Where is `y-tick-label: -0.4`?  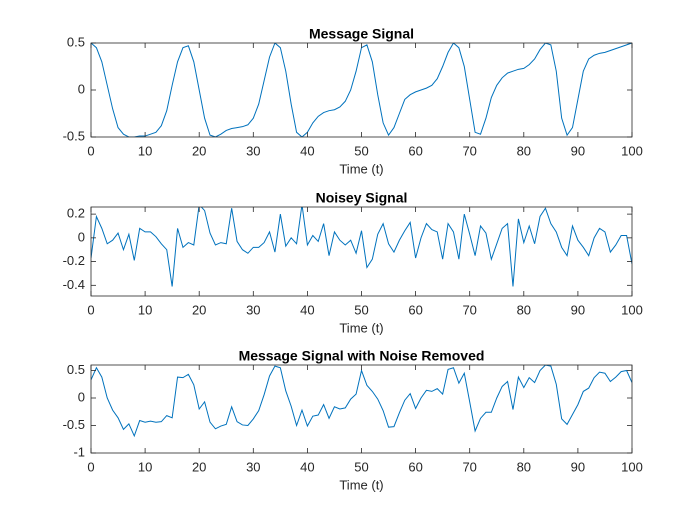 y-tick-label: -0.4 is located at coordinates (74, 284).